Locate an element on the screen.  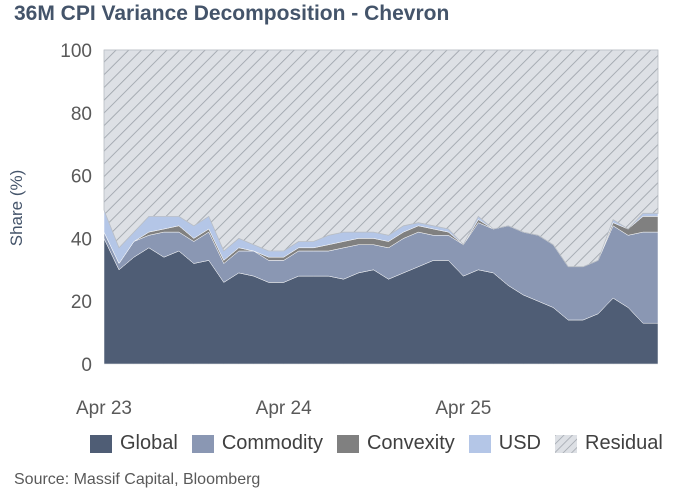
y-tick-labels: 0 20 40 60 80 100 is located at coordinates (76, 208).